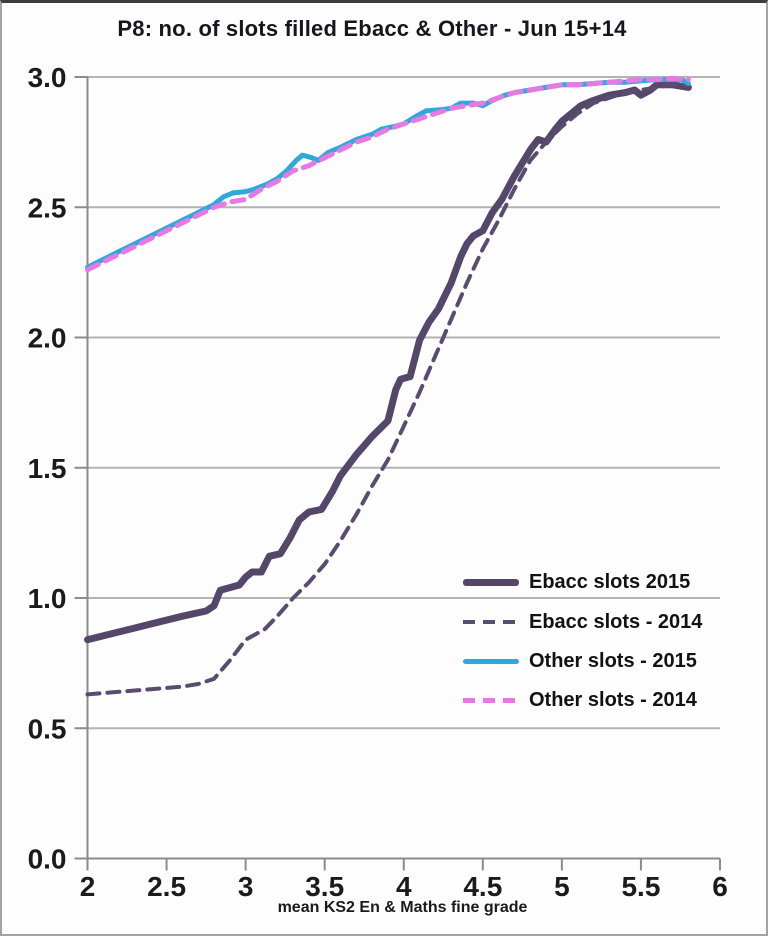 The image size is (768, 936). Describe the element at coordinates (613, 660) in the screenshot. I see `legend-label: Other slots - 2015` at that location.